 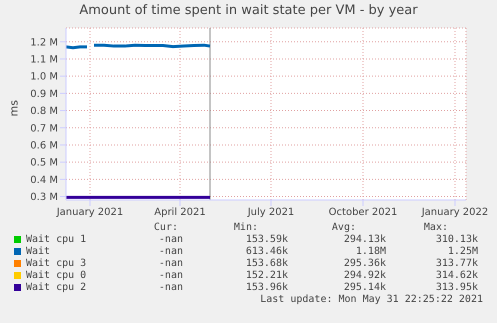 I want to click on y-tick-label: 0.9 M, so click(x=44, y=94).